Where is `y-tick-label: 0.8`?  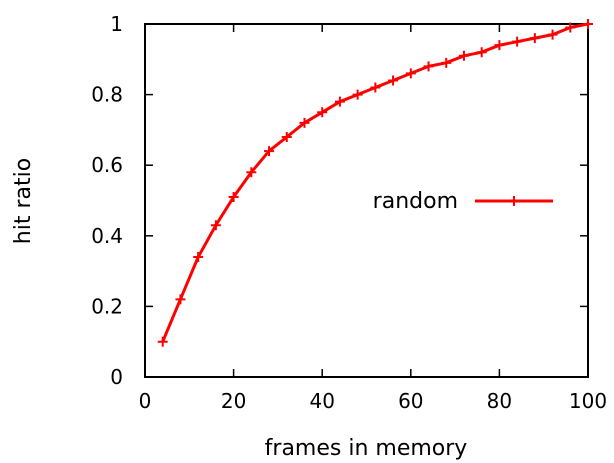
y-tick-label: 0.8 is located at coordinates (107, 95).